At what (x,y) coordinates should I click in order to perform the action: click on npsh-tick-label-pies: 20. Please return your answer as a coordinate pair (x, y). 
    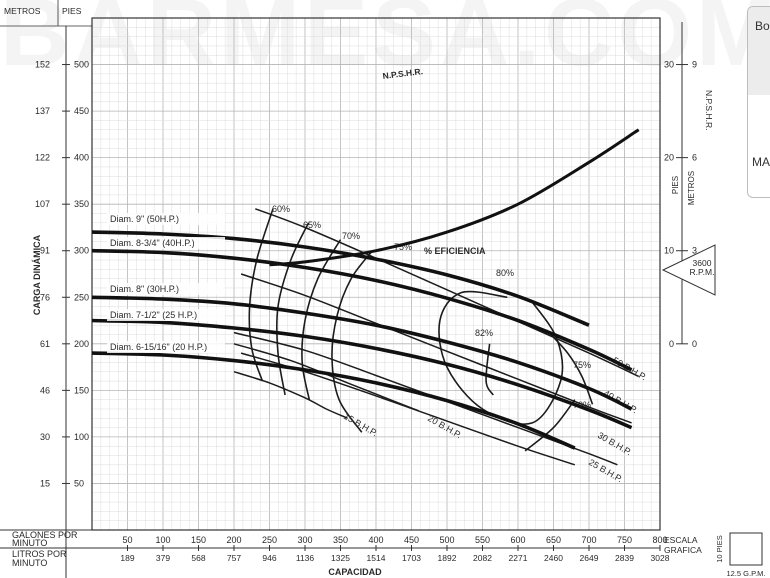
    Looking at the image, I should click on (669, 158).